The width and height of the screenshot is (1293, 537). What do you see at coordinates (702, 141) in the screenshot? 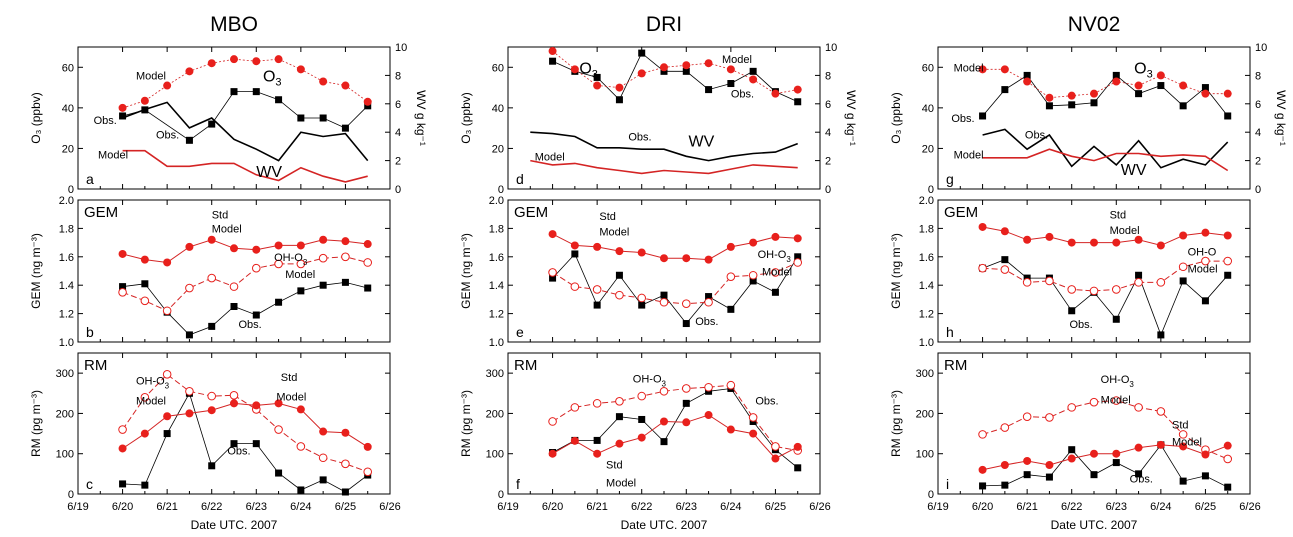
I see `annotation: WV` at bounding box center [702, 141].